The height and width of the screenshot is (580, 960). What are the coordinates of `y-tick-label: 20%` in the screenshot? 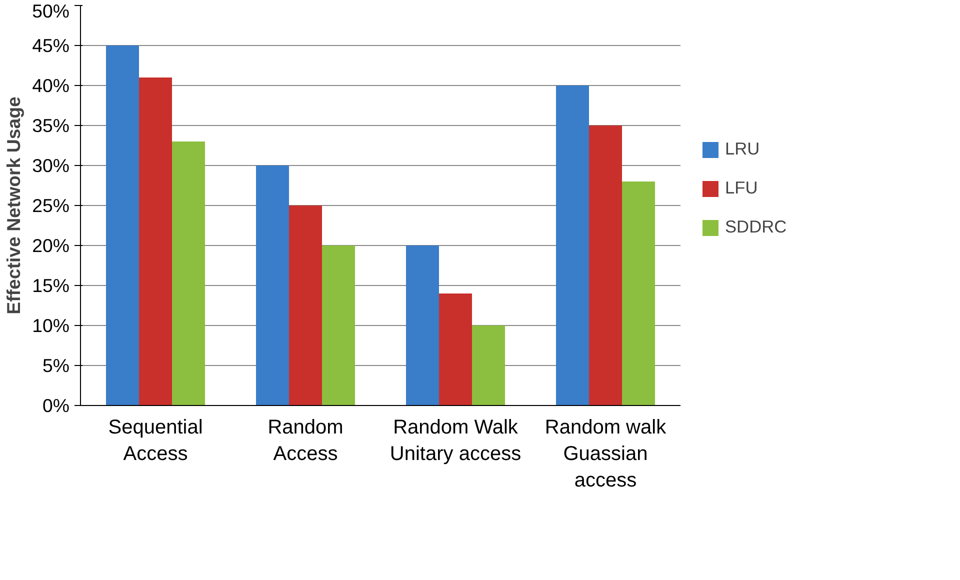 It's located at (51, 245).